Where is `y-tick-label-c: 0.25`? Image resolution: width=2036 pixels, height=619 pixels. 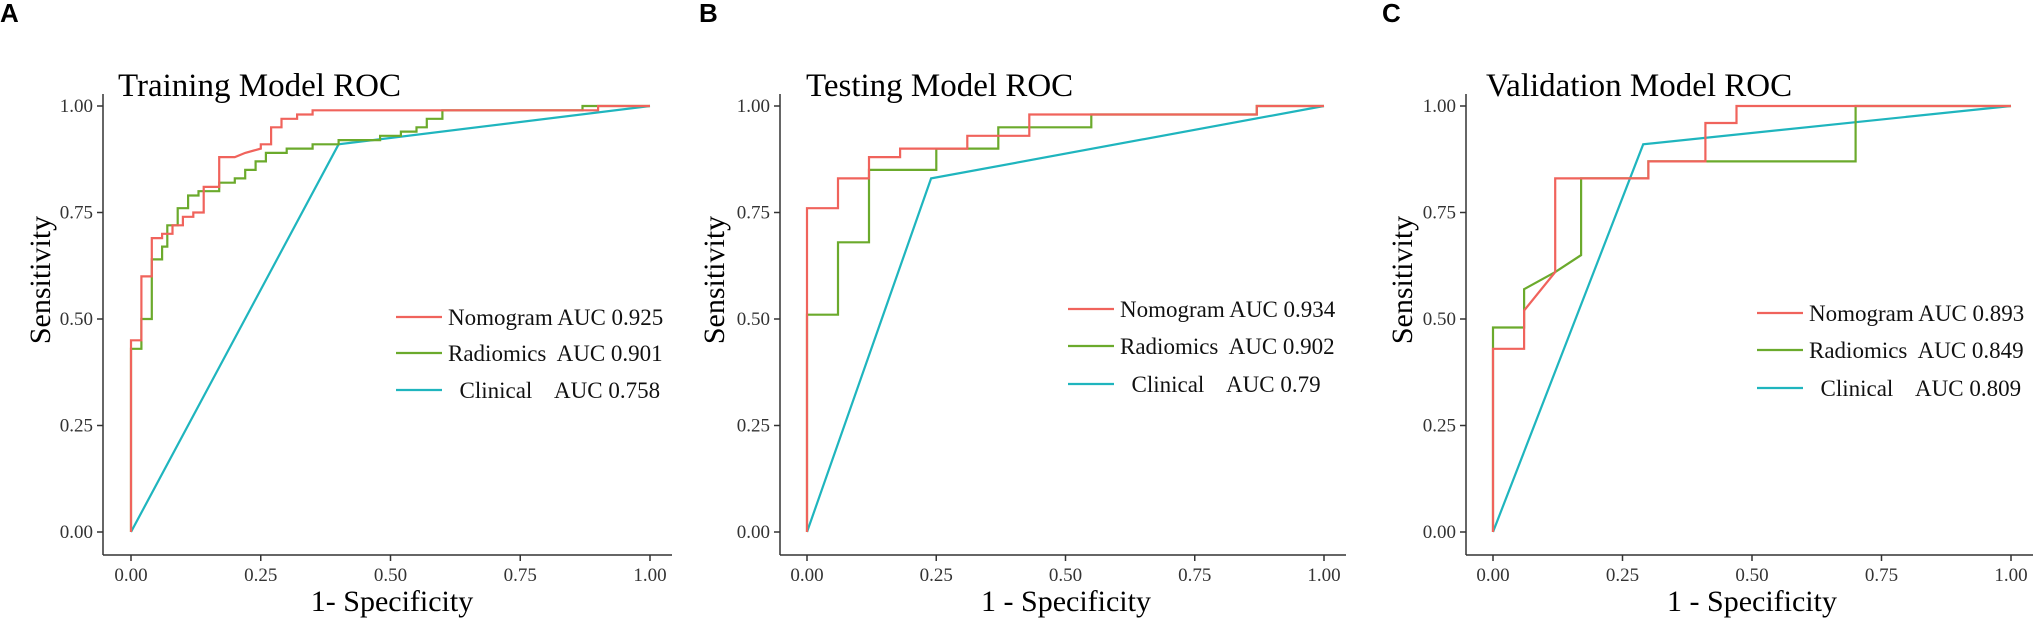
y-tick-label-c: 0.25 is located at coordinates (1439, 426).